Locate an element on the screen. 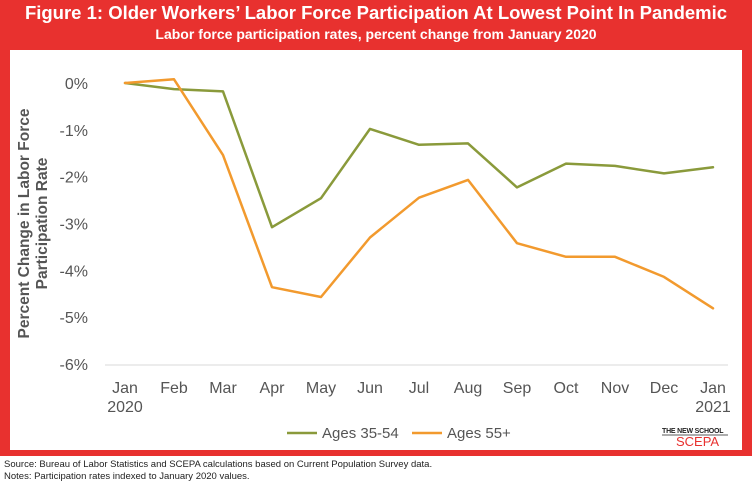  y-tick-label: -6% is located at coordinates (74, 365).